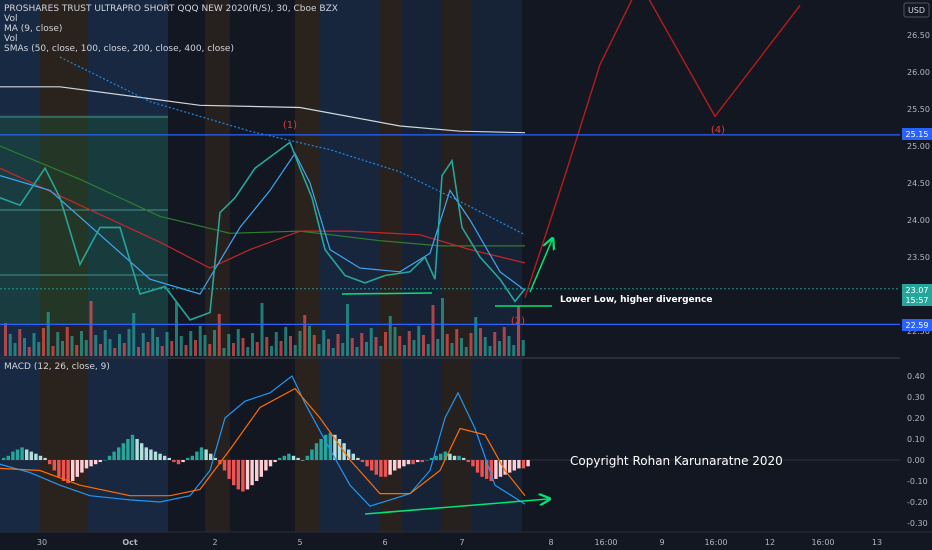 Image resolution: width=932 pixels, height=550 pixels. What do you see at coordinates (33, 29) in the screenshot?
I see `indicator-ma: MA (9, close)` at bounding box center [33, 29].